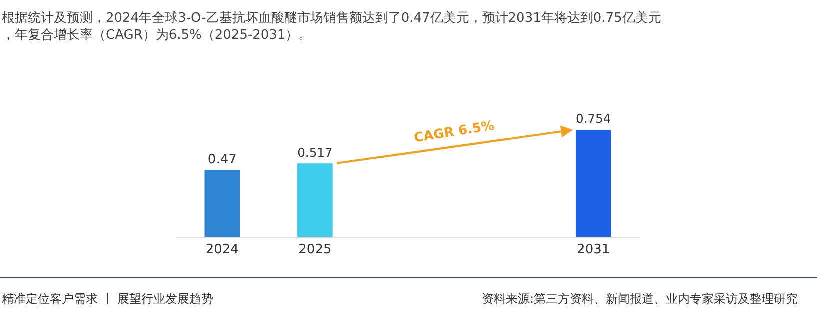 Image resolution: width=817 pixels, height=313 pixels. I want to click on data-label: 0.47, so click(222, 160).